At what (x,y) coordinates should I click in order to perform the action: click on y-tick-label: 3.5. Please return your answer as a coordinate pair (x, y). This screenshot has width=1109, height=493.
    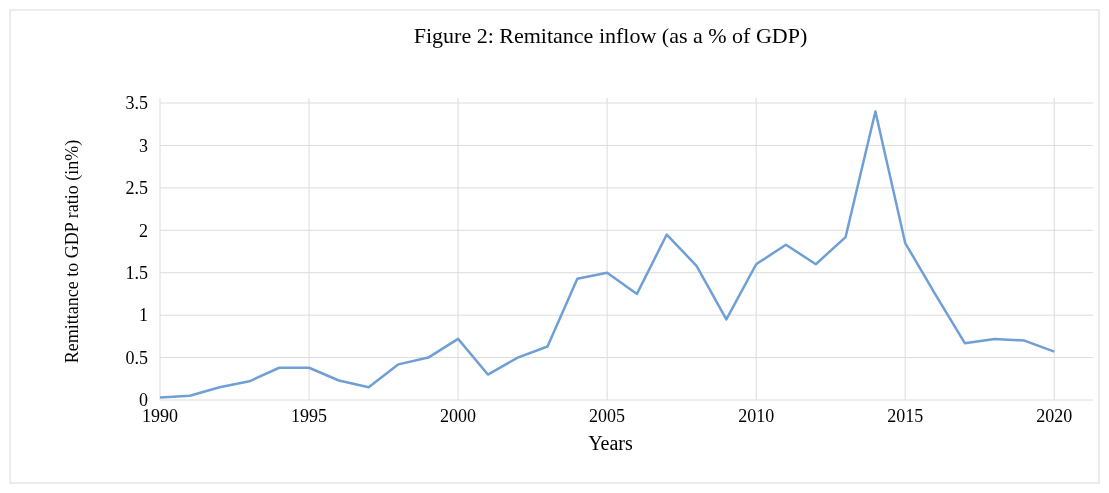
    Looking at the image, I should click on (136, 103).